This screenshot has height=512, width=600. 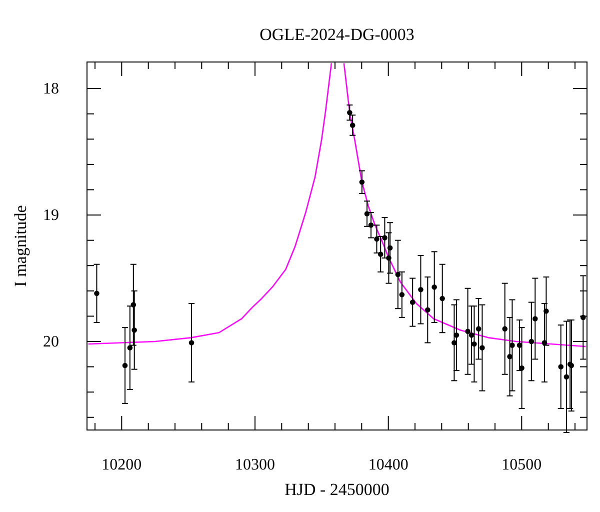 What do you see at coordinates (388, 465) in the screenshot?
I see `x-tick-label: 10400` at bounding box center [388, 465].